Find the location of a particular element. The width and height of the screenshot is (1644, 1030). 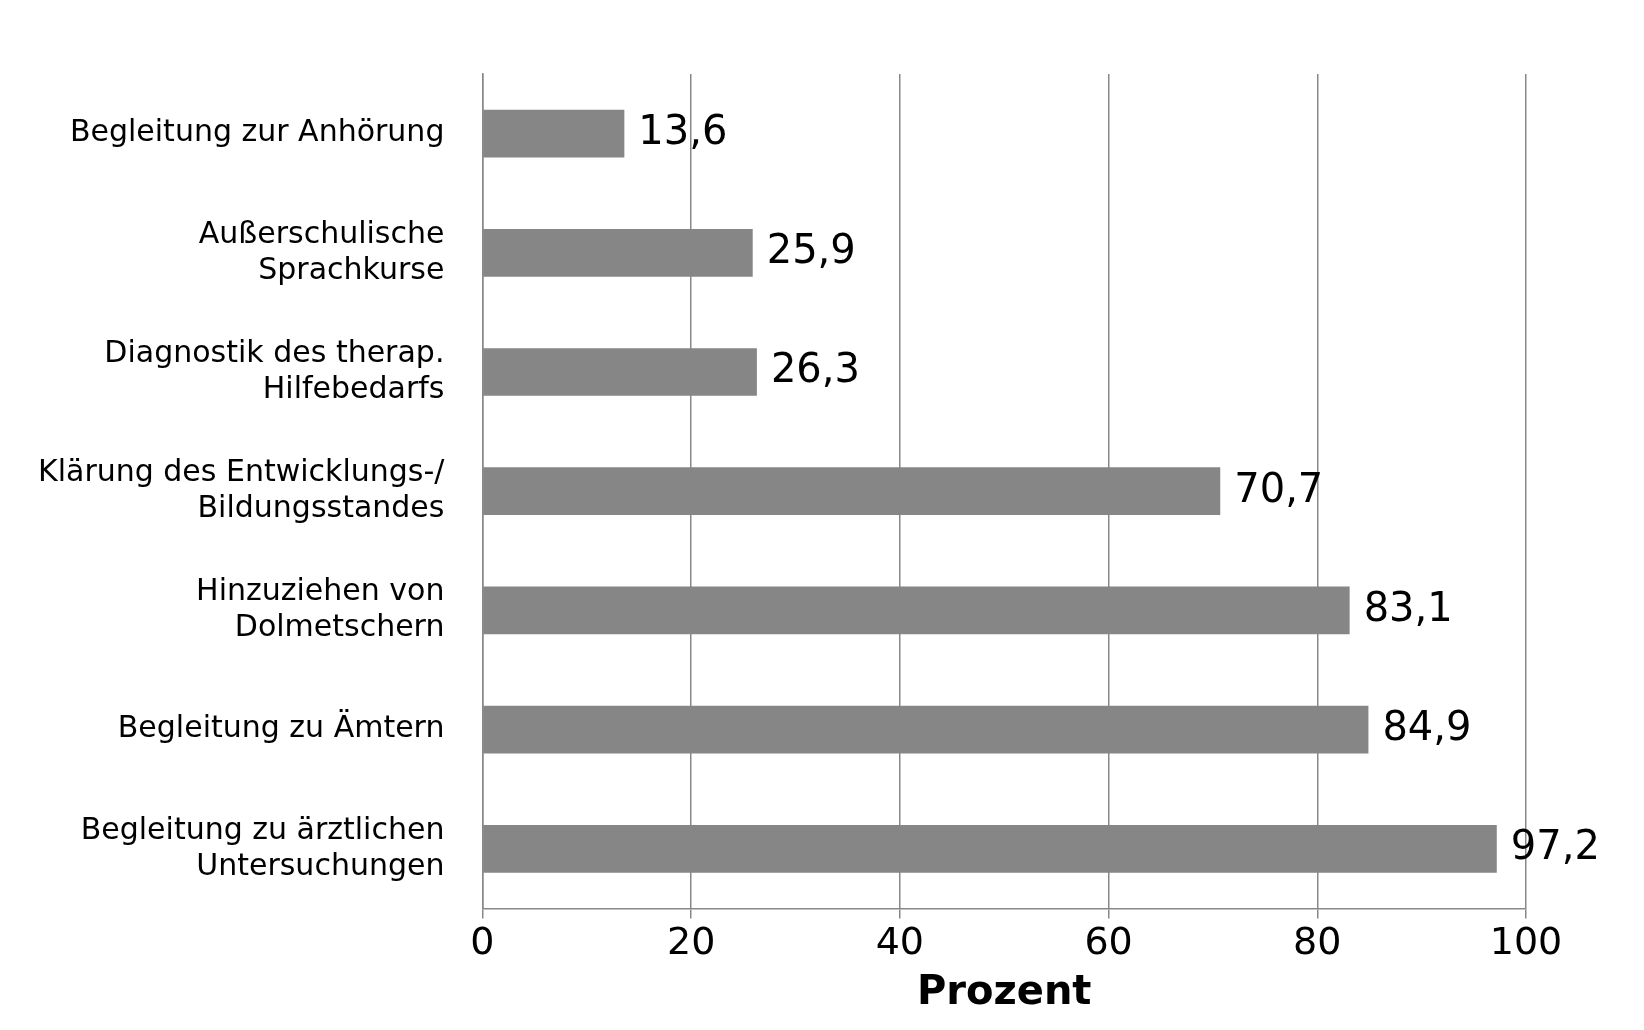

x-tick-label: 60 is located at coordinates (1108, 941).